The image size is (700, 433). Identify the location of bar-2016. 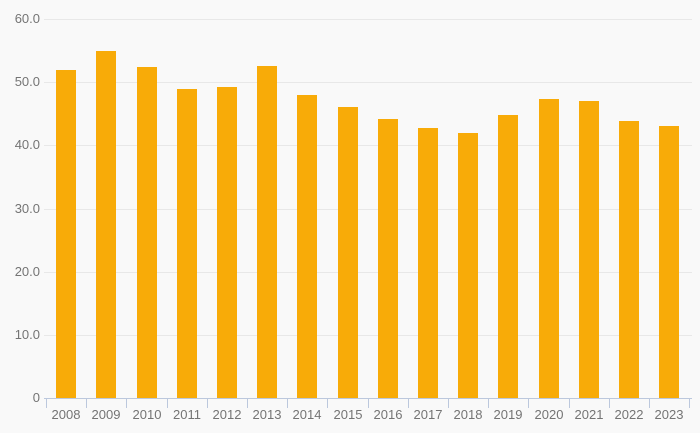
(388, 258).